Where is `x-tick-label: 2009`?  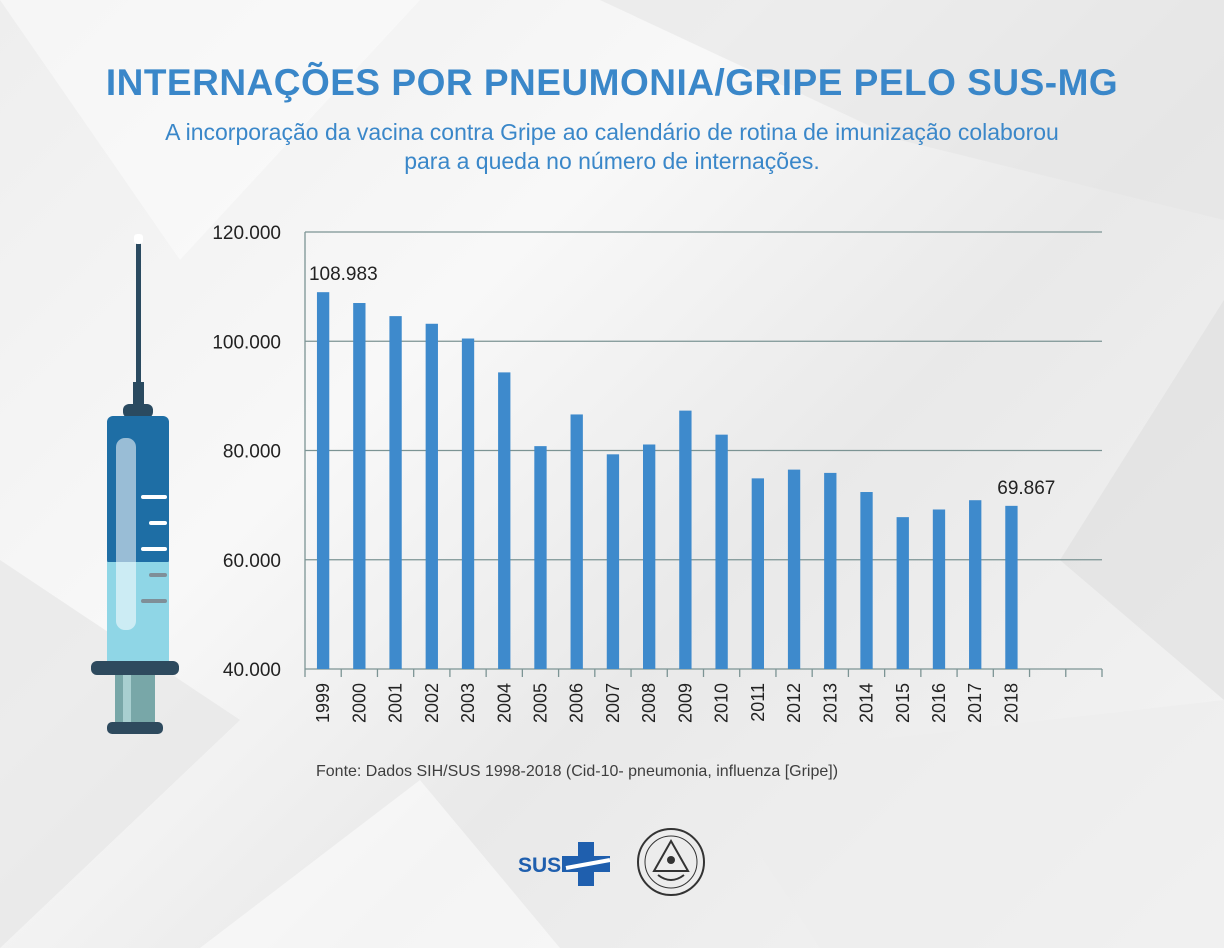
x-tick-label: 2009 is located at coordinates (685, 703).